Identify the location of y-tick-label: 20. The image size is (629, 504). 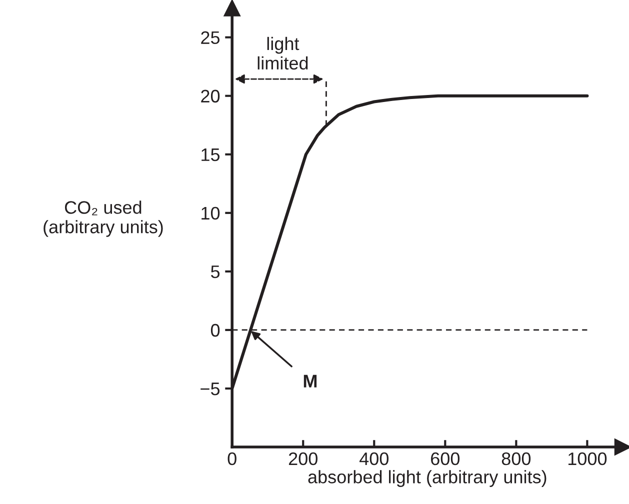
(210, 96).